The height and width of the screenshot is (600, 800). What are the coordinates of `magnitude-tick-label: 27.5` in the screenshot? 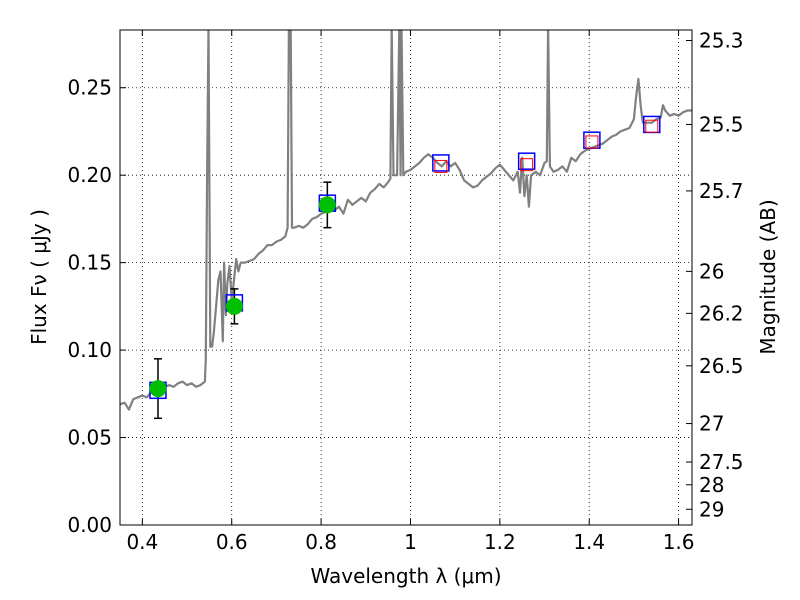 It's located at (721, 462).